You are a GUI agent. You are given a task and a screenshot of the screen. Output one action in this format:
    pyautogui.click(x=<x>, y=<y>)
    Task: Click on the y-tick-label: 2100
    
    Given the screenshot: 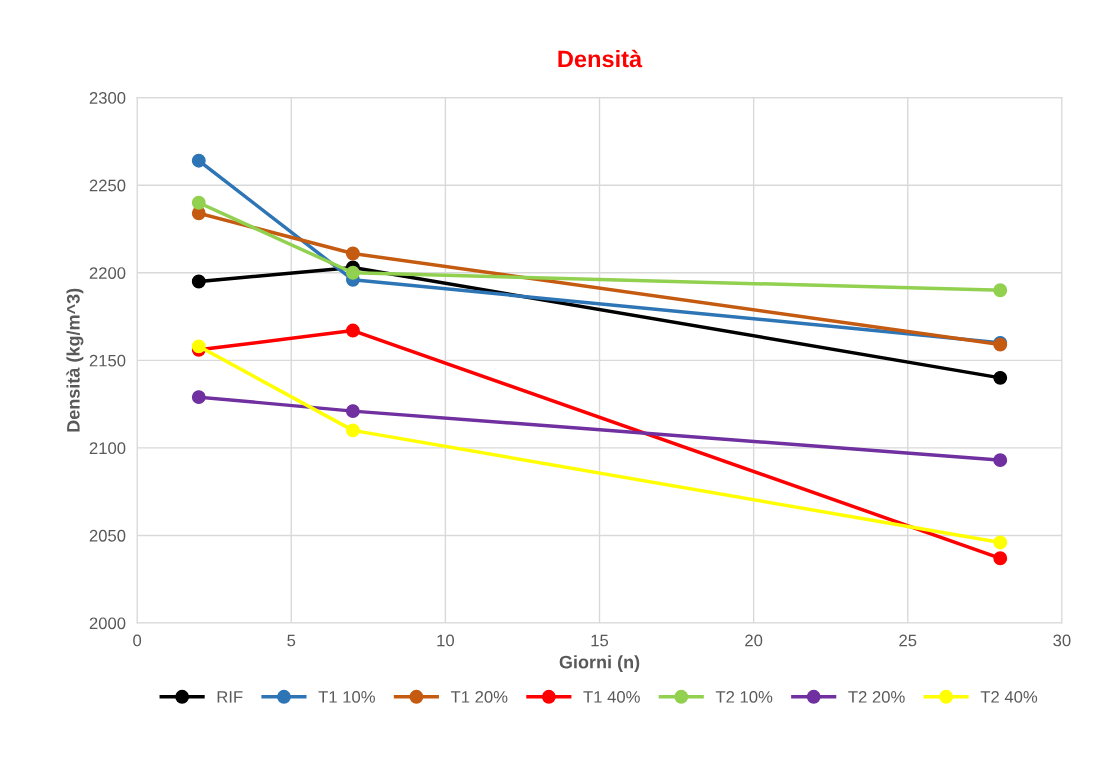 What is the action you would take?
    pyautogui.click(x=107, y=448)
    